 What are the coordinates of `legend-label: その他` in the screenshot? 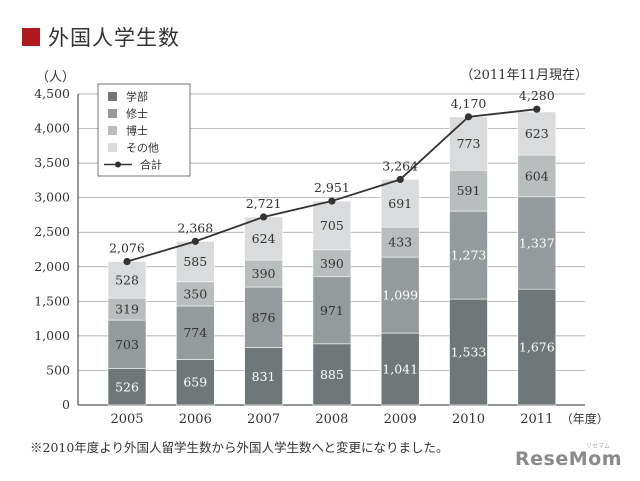 It's located at (142, 148).